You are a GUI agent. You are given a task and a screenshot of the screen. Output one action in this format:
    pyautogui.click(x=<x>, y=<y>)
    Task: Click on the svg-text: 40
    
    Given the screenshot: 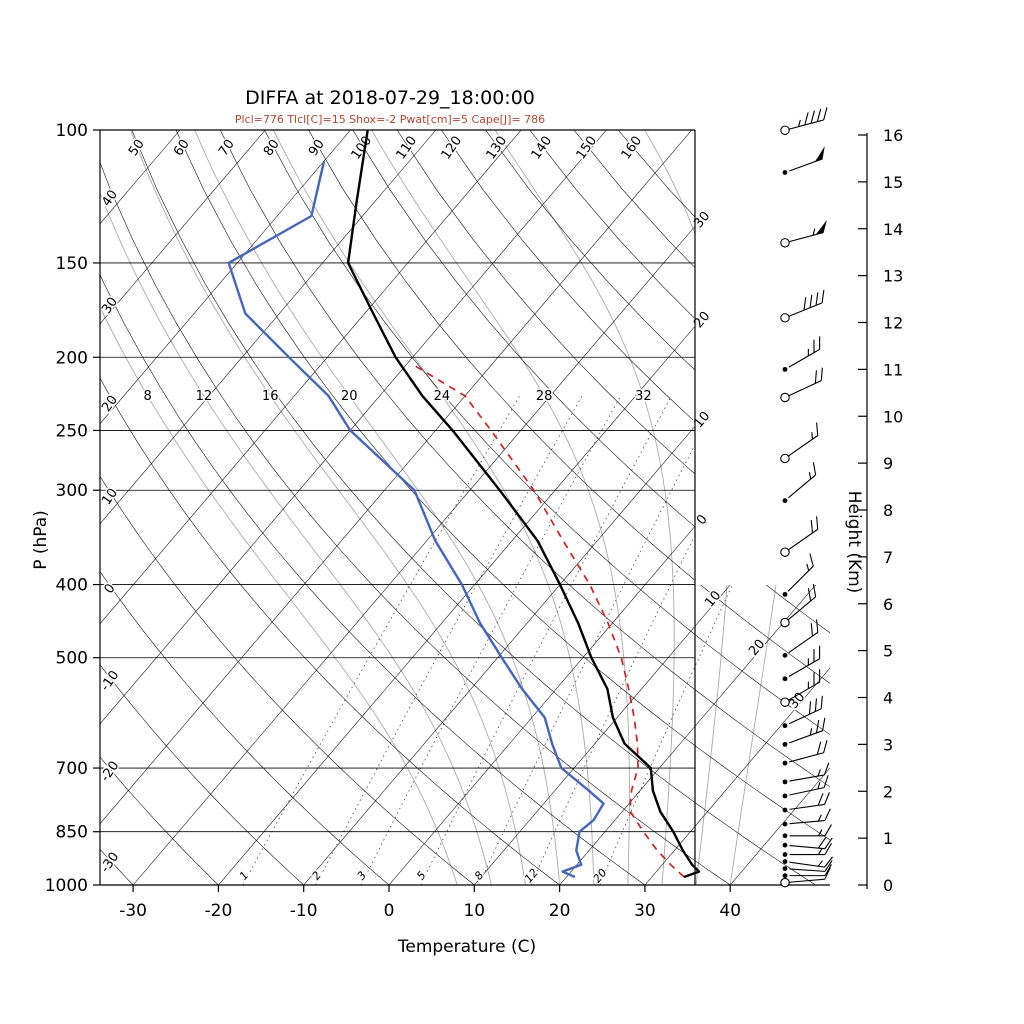 What is the action you would take?
    pyautogui.click(x=730, y=911)
    